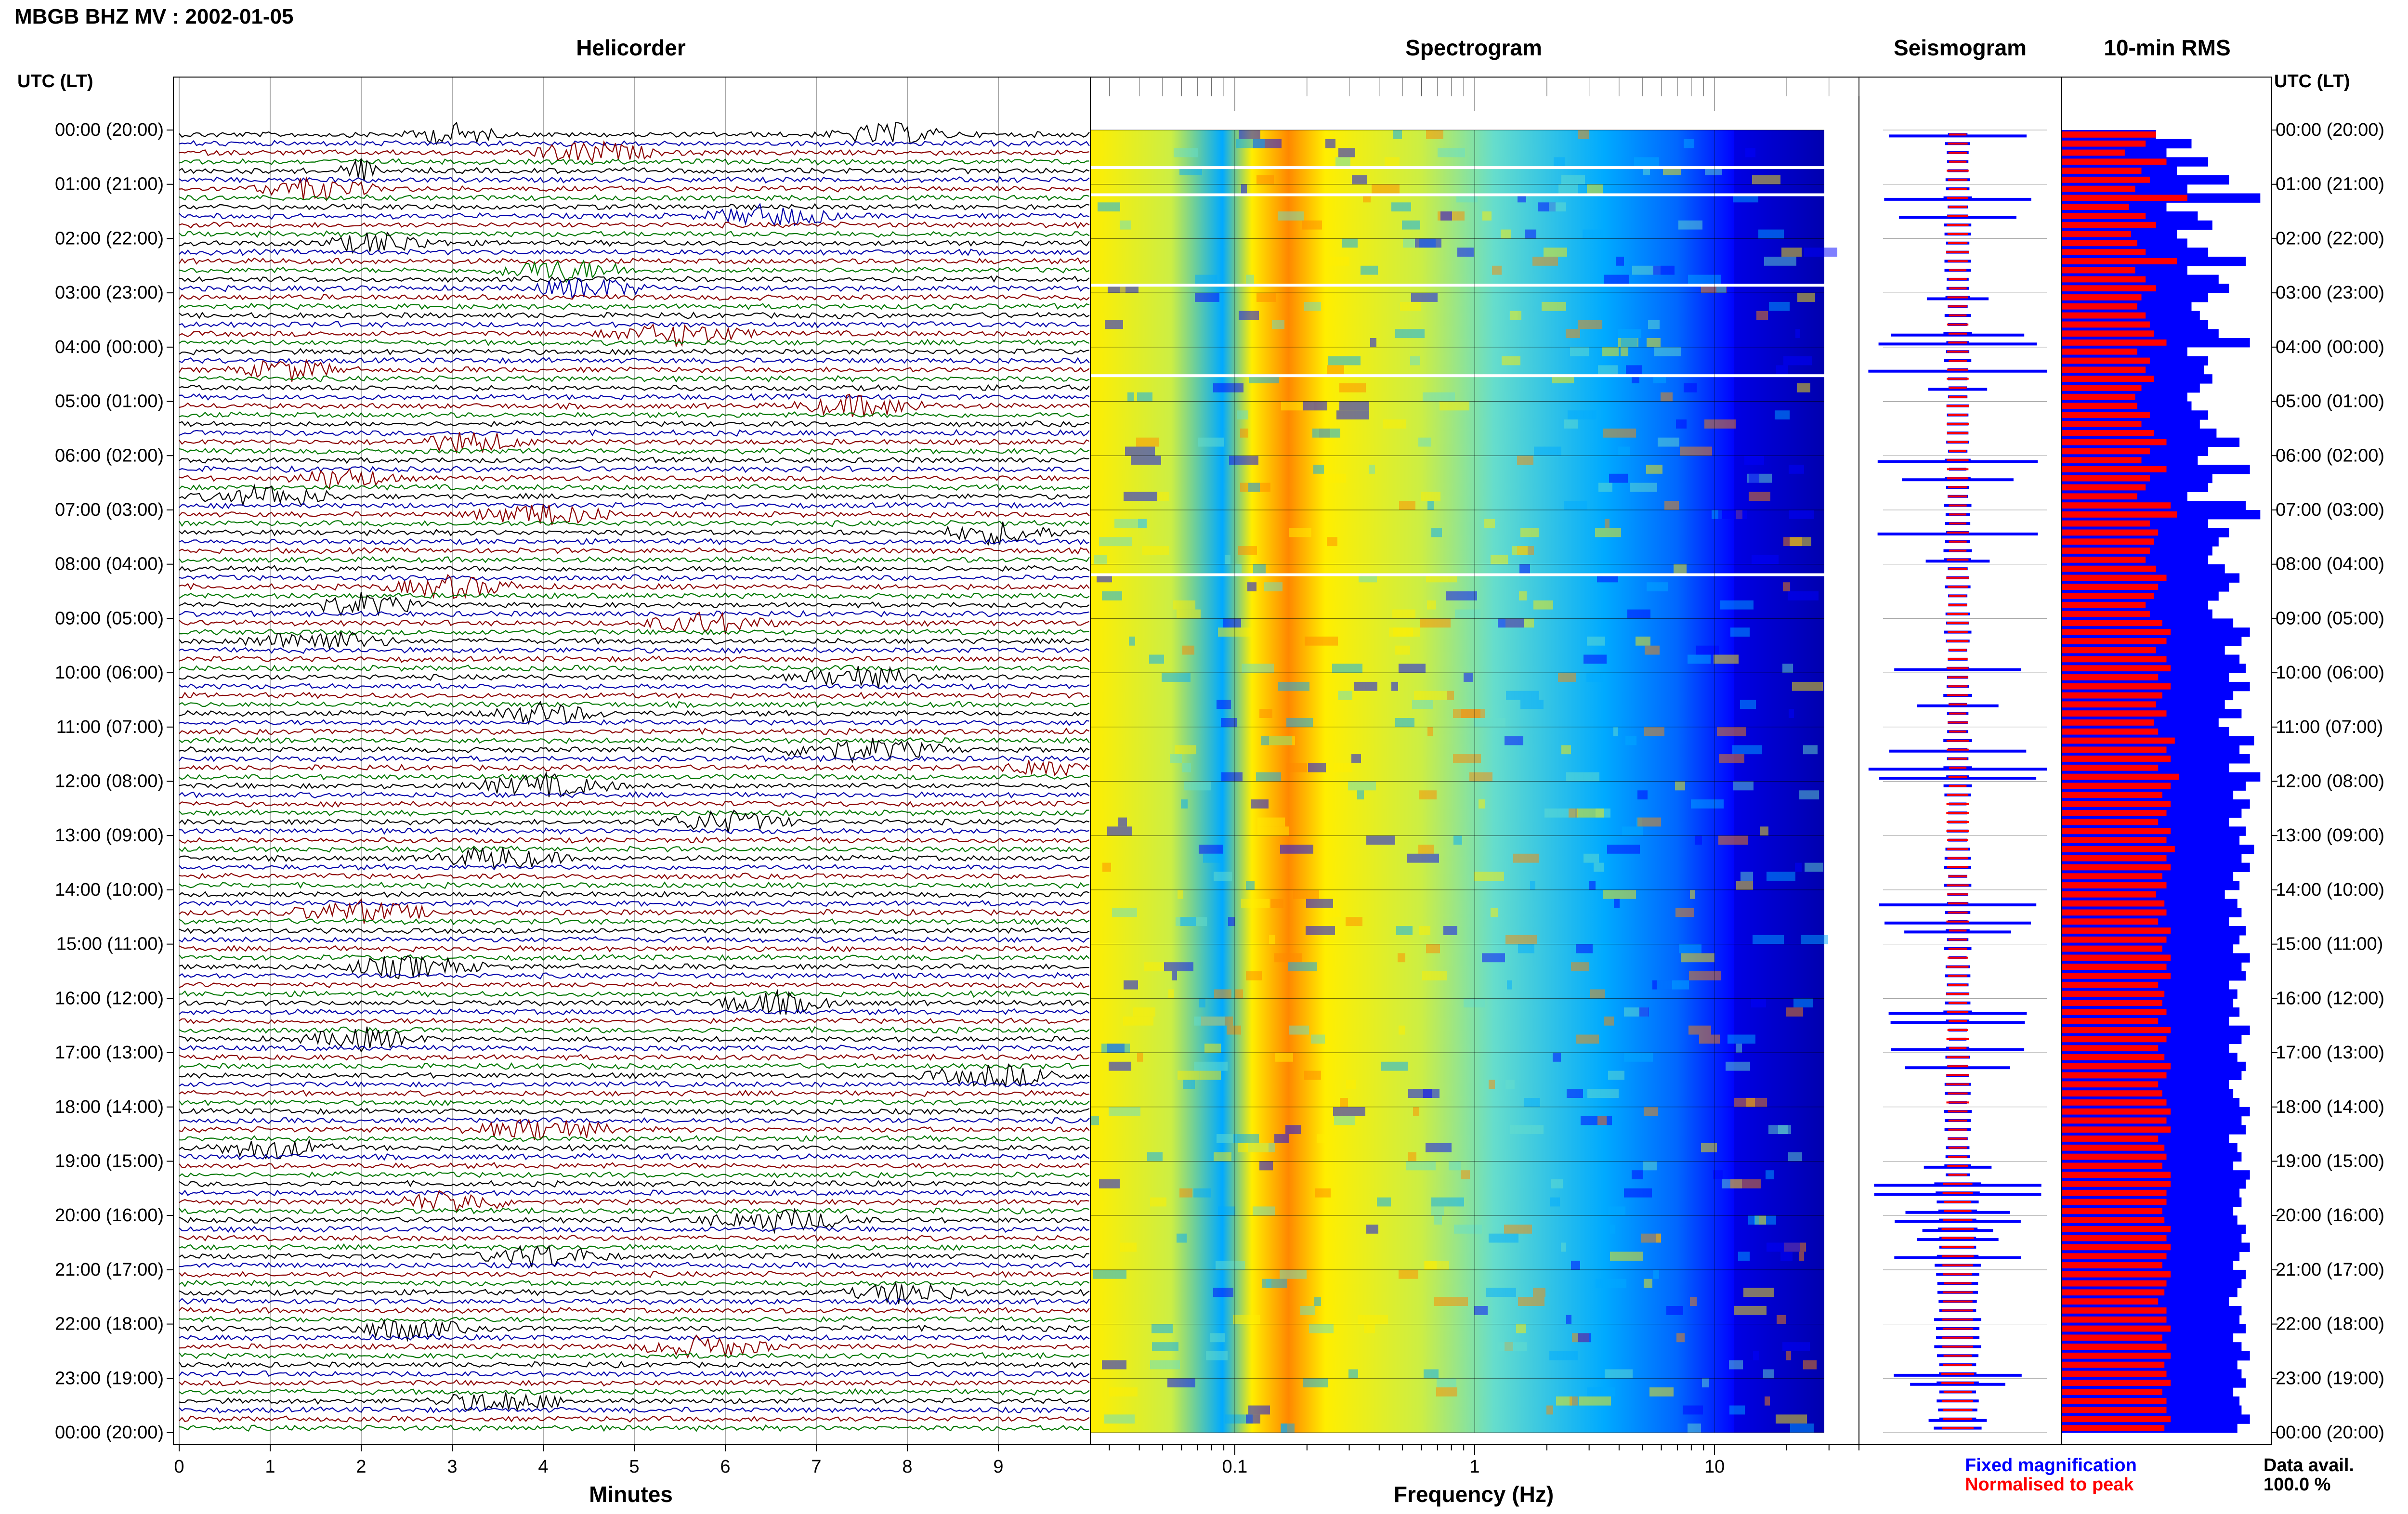 The height and width of the screenshot is (1514, 2408). I want to click on hour-label-right: 12:00 (08:00), so click(2330, 781).